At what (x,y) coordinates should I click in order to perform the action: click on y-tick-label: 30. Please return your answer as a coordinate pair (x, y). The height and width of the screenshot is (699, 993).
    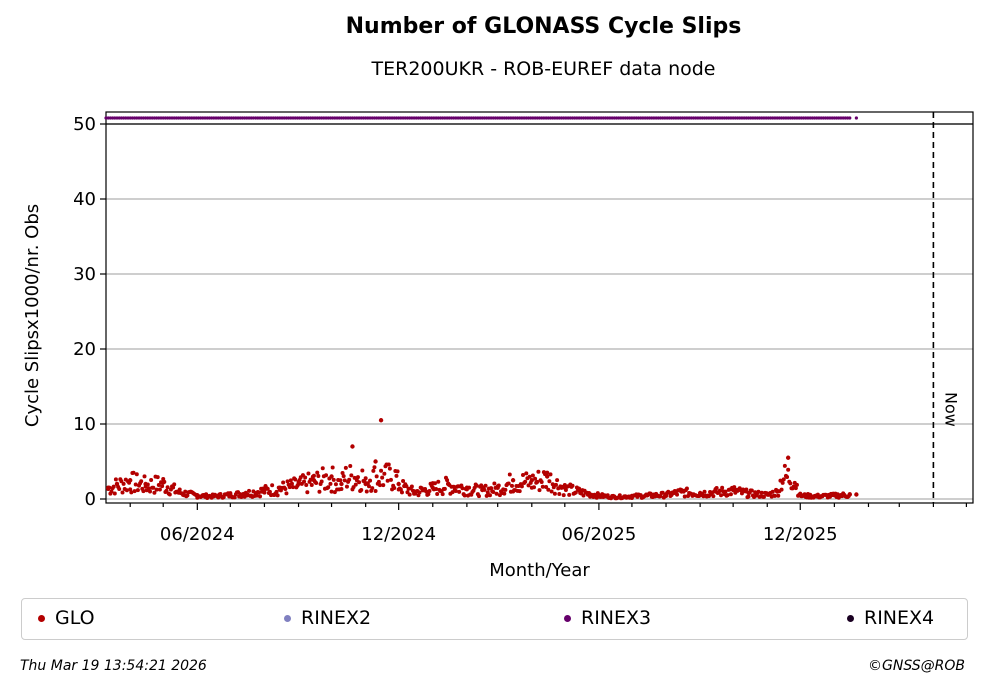
    Looking at the image, I should click on (84, 274).